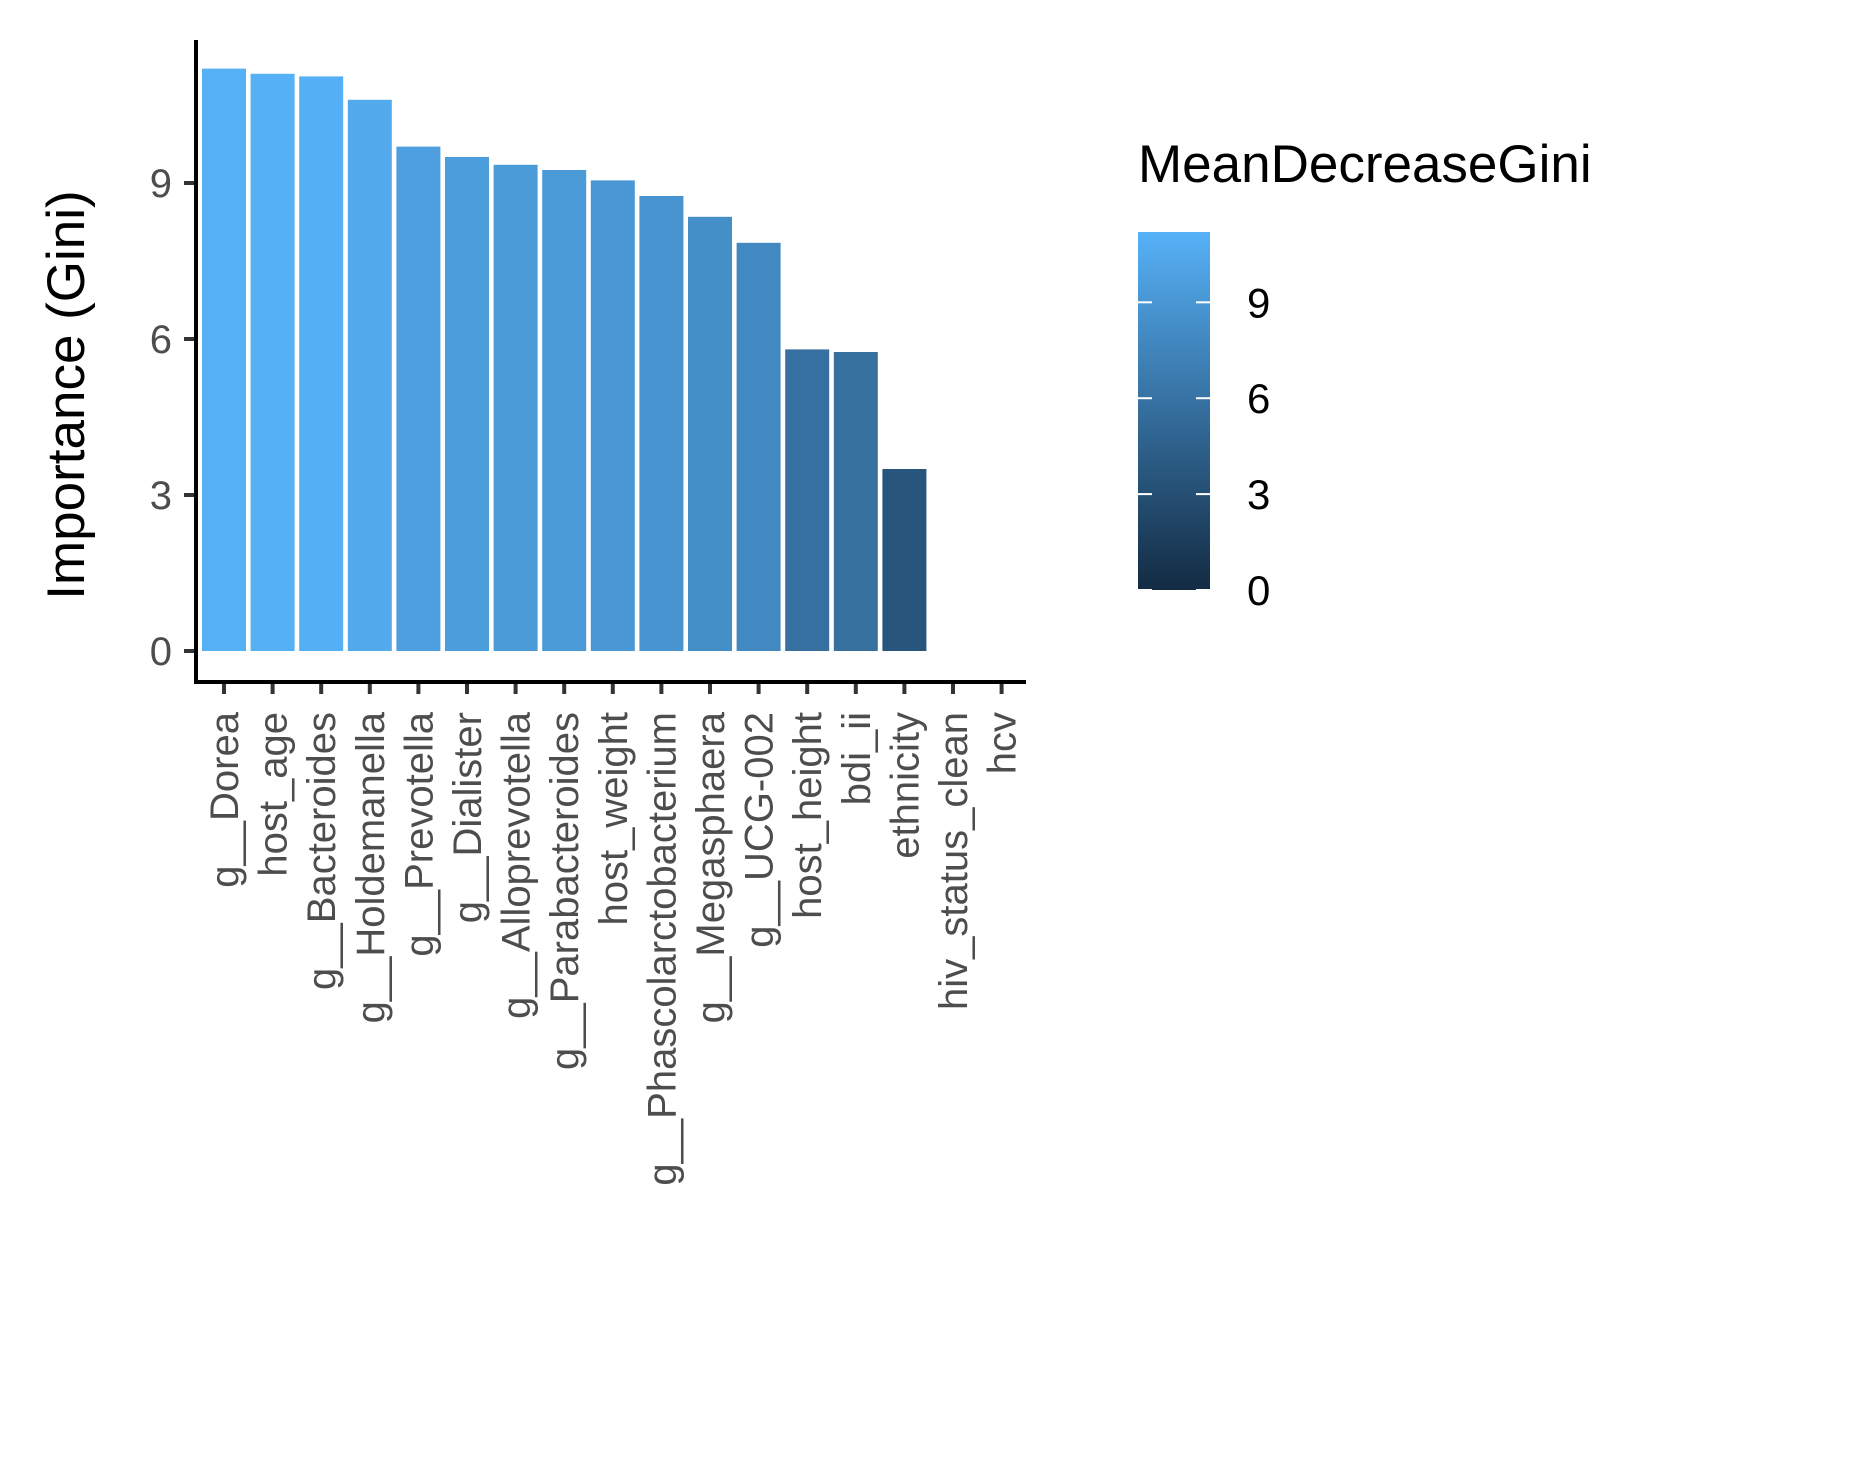 This screenshot has width=1849, height=1458. I want to click on colorbar-tick-label: 9, so click(1258, 302).